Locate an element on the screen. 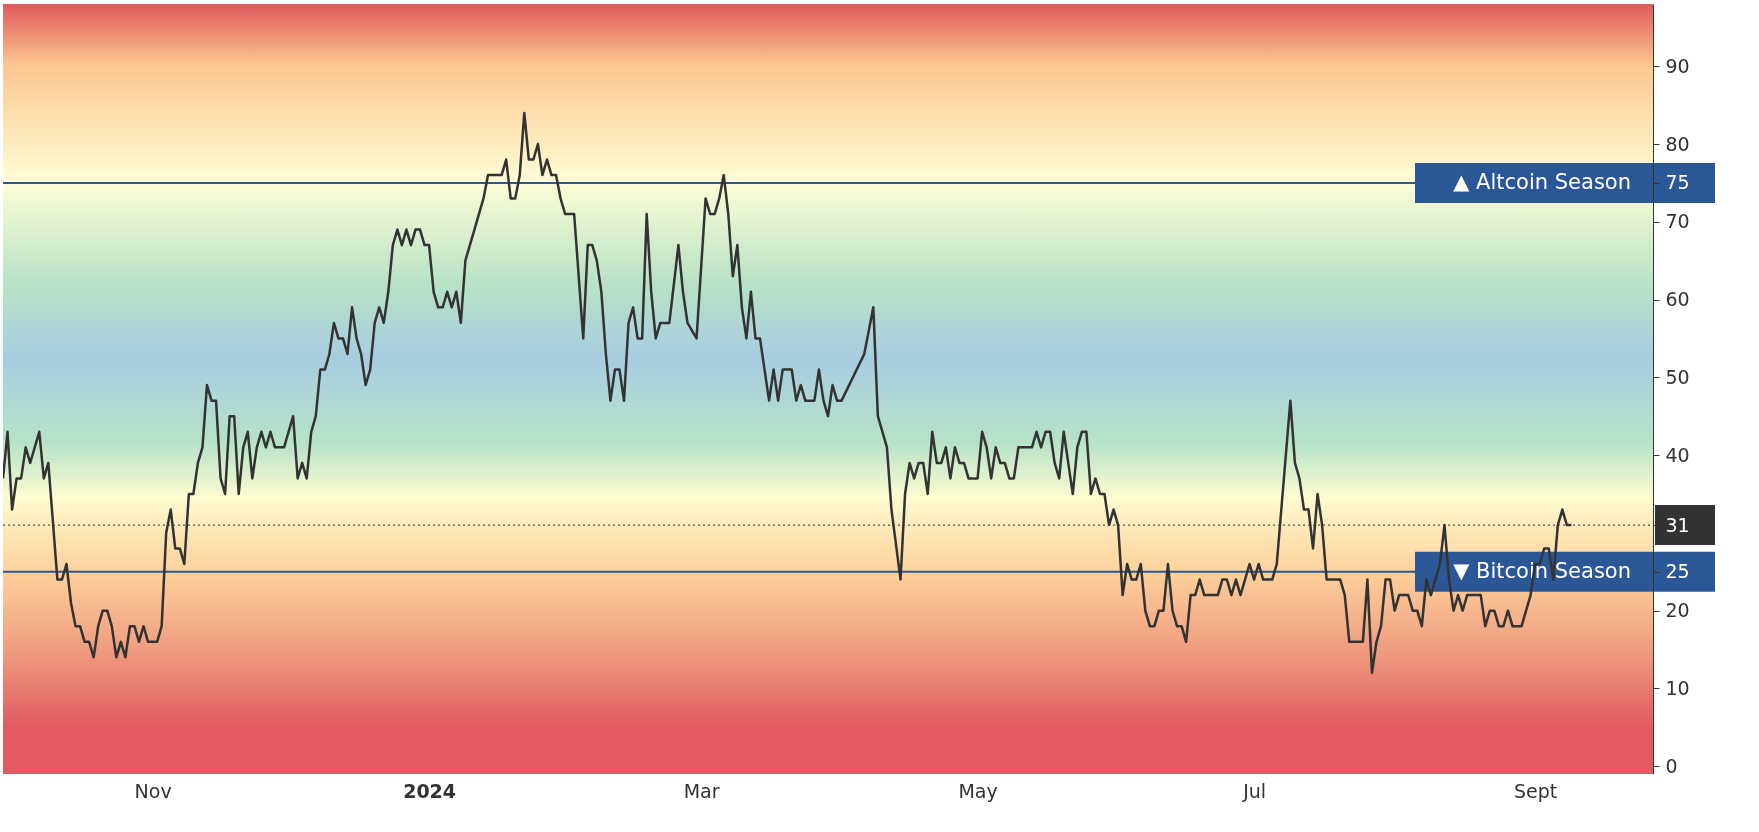  x-tick-label: Jul is located at coordinates (1254, 790).